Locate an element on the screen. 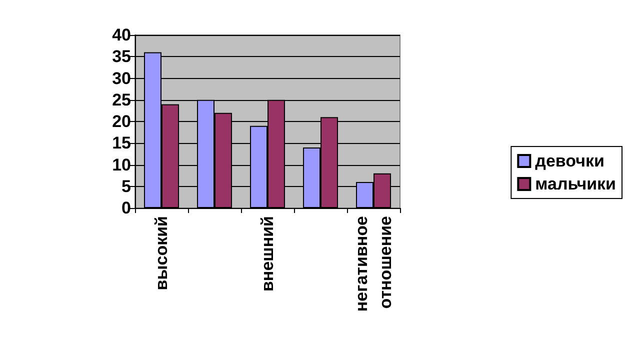  y-tick-label: 0 is located at coordinates (126, 208).